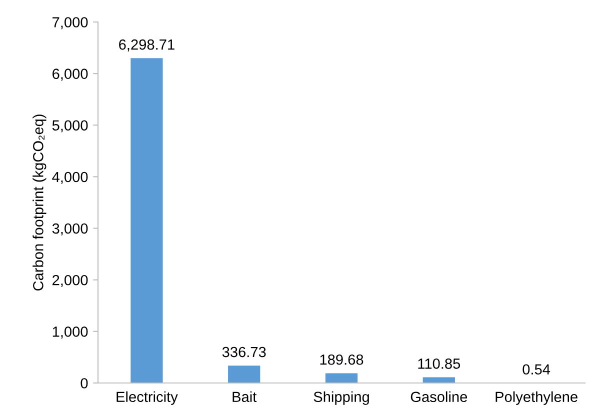 This screenshot has height=412, width=601. I want to click on x-tick-label: Bait, so click(244, 396).